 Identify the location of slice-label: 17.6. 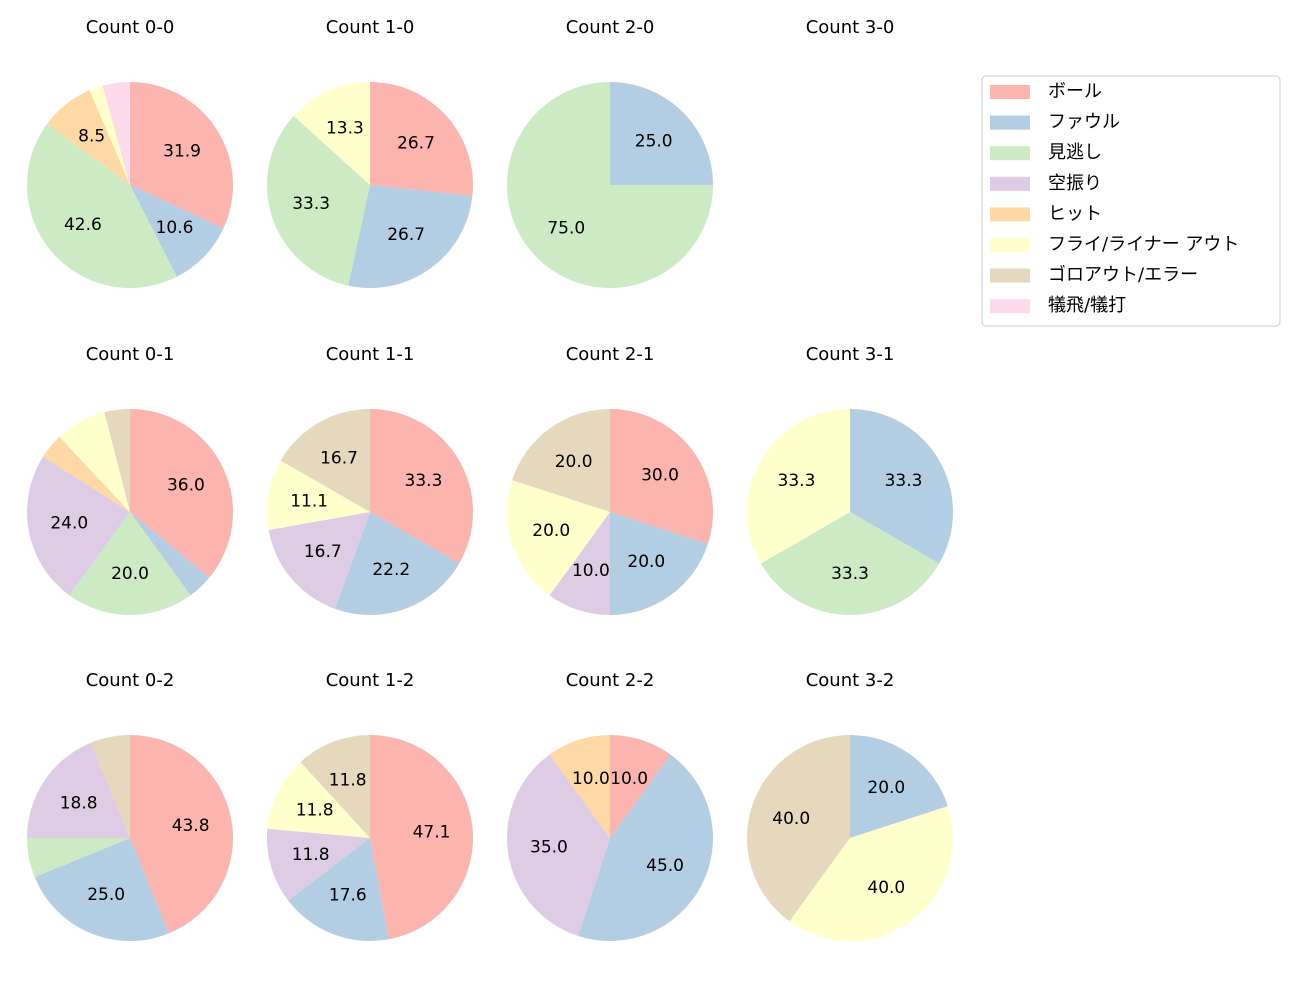
(348, 896).